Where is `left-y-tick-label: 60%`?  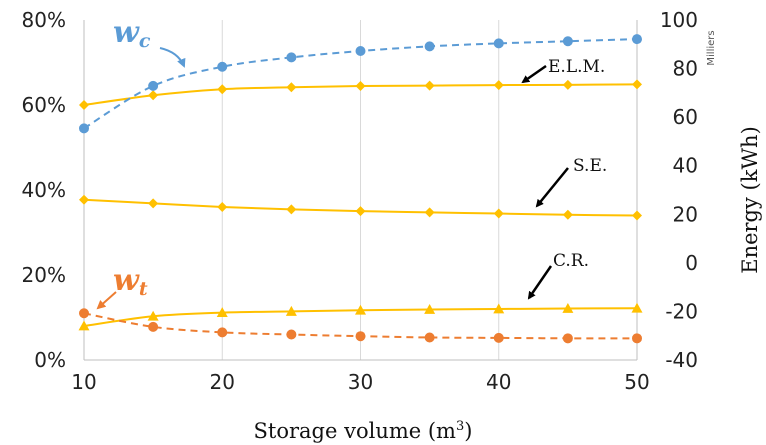
left-y-tick-label: 60% is located at coordinates (44, 105).